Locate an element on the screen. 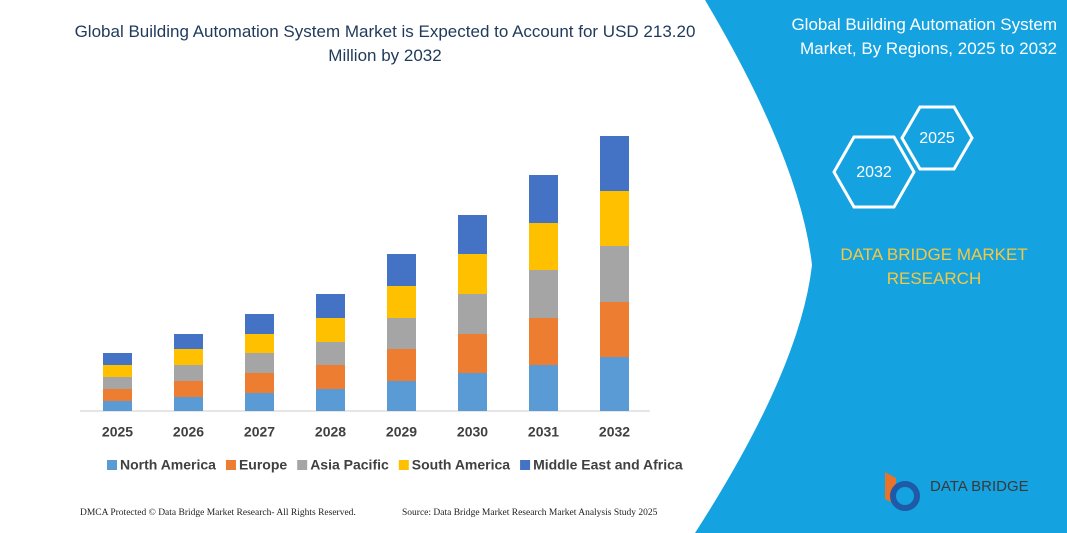 This screenshot has width=1067, height=533. logo-text: DATA BRIDGE is located at coordinates (979, 486).